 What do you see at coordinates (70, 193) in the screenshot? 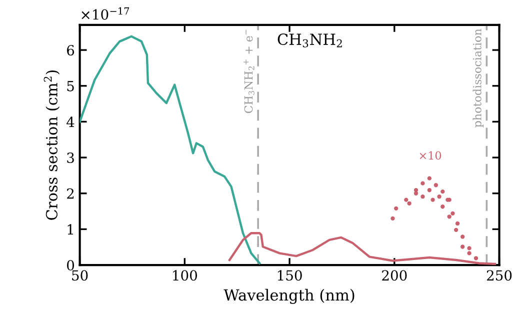
I see `y-tick-label: 2` at bounding box center [70, 193].